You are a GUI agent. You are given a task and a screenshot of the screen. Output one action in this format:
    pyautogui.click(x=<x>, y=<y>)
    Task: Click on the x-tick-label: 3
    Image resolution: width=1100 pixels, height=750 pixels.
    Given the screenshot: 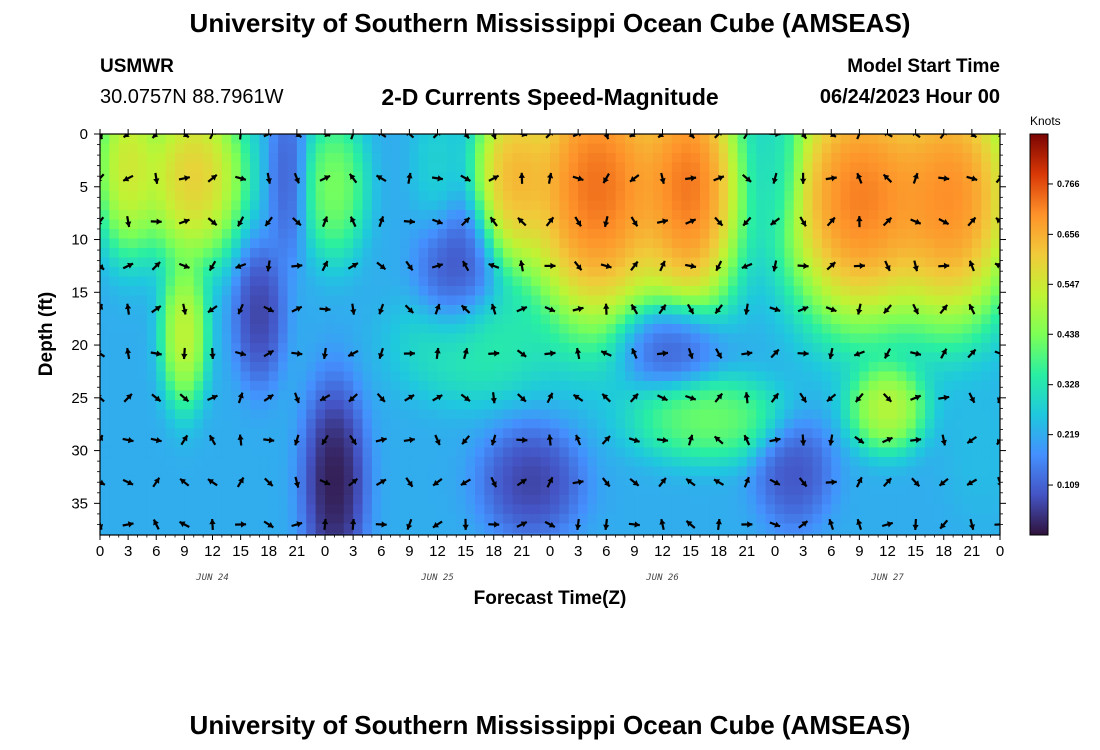 What is the action you would take?
    pyautogui.click(x=803, y=551)
    